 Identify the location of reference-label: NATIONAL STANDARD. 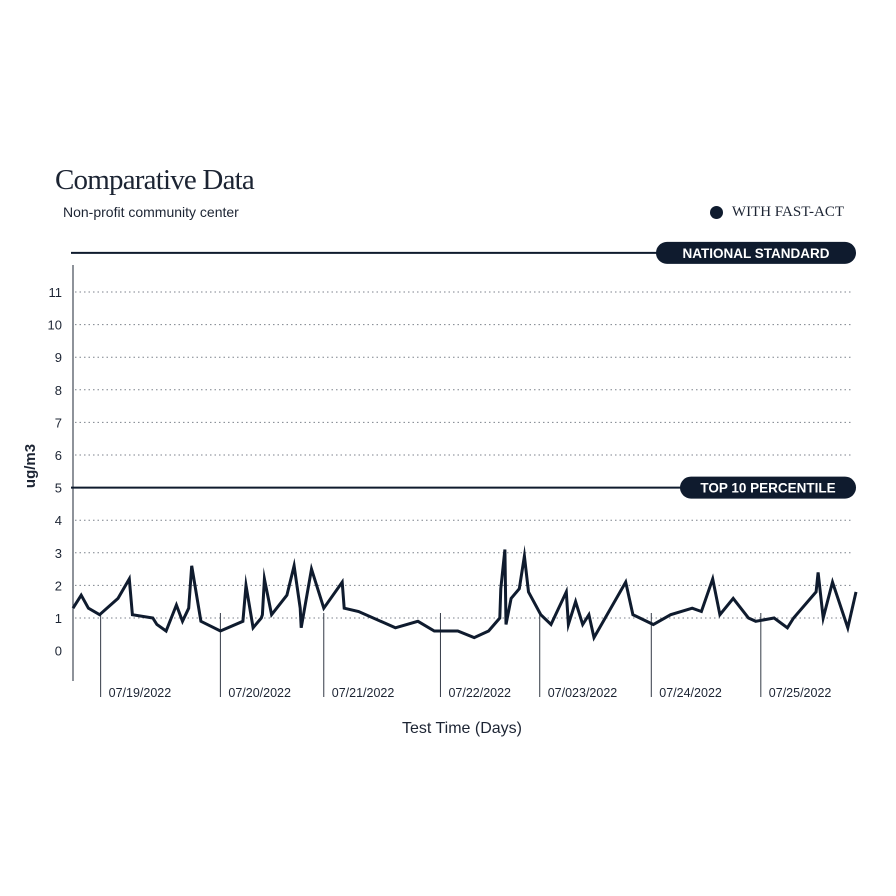
(756, 253).